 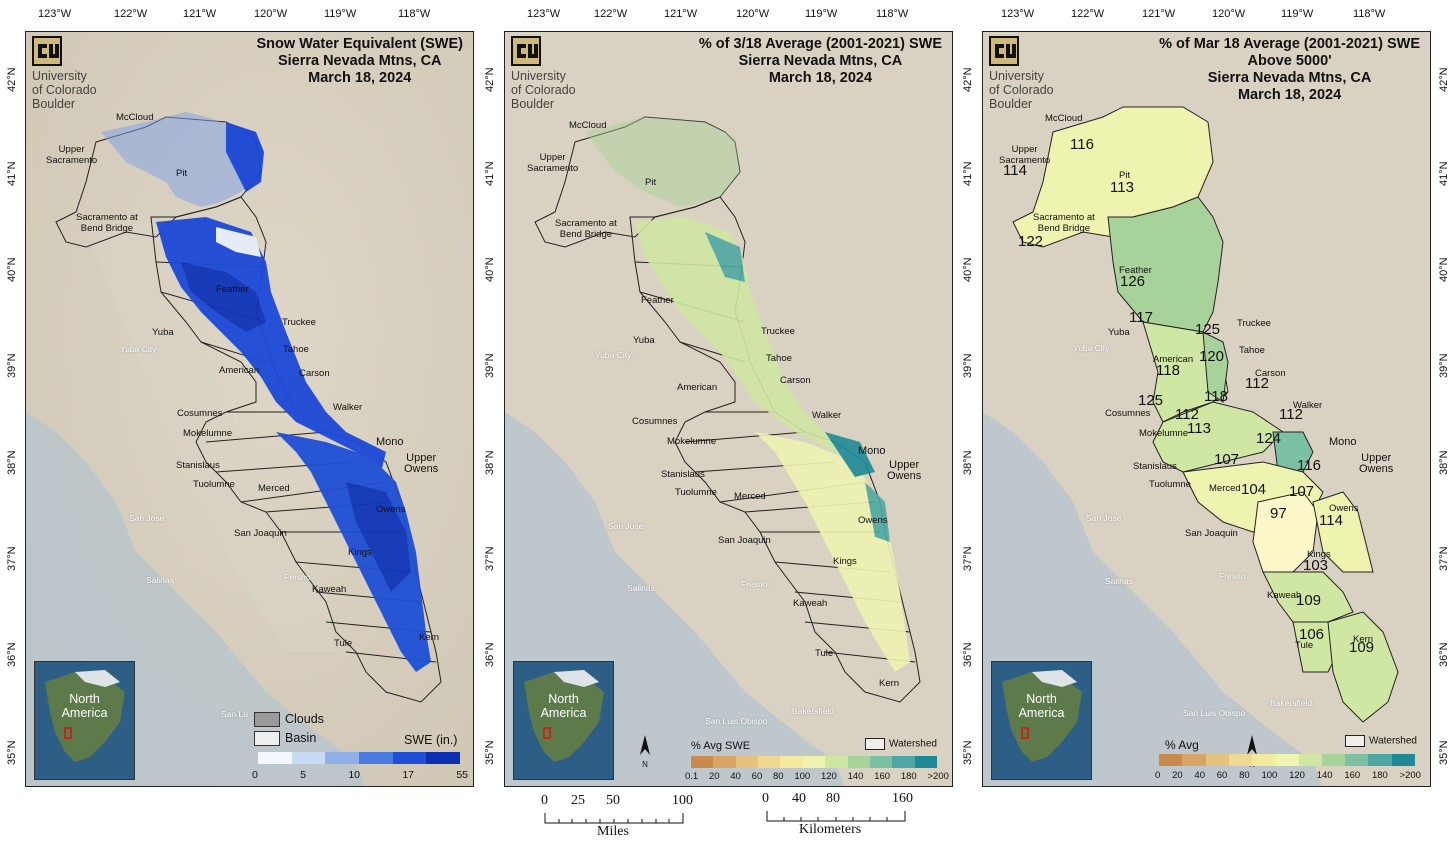 What do you see at coordinates (1257, 383) in the screenshot?
I see `value-carson: 112` at bounding box center [1257, 383].